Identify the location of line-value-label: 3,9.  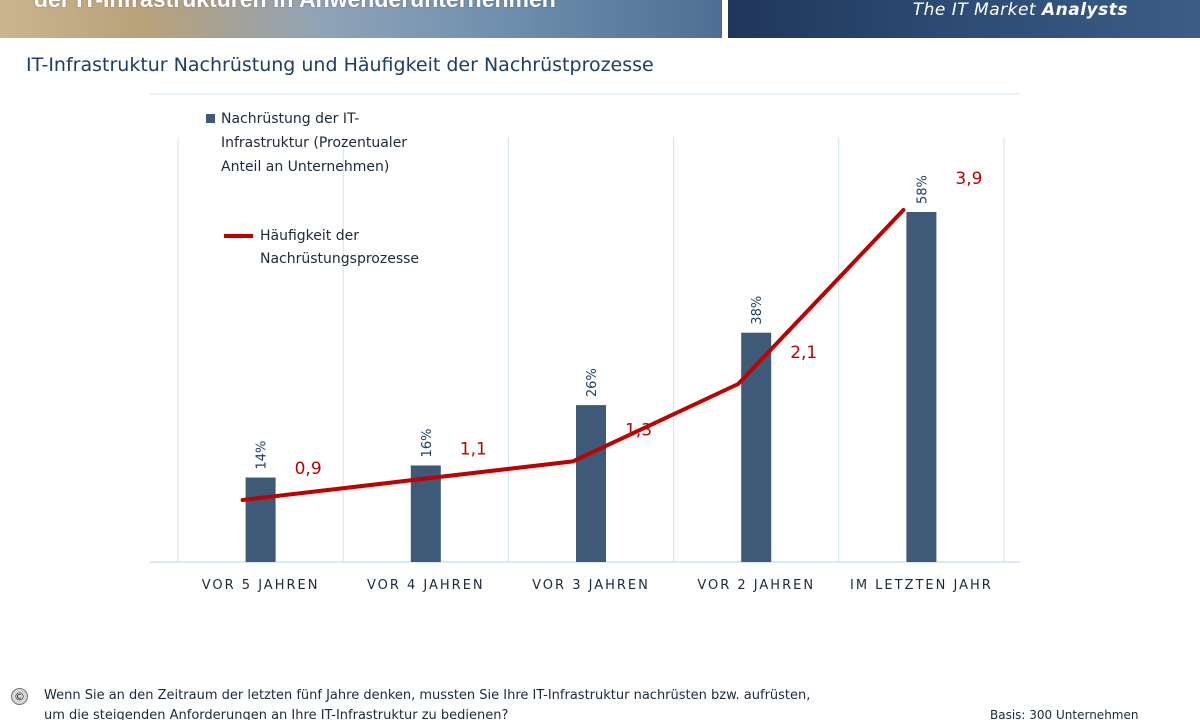
(968, 179).